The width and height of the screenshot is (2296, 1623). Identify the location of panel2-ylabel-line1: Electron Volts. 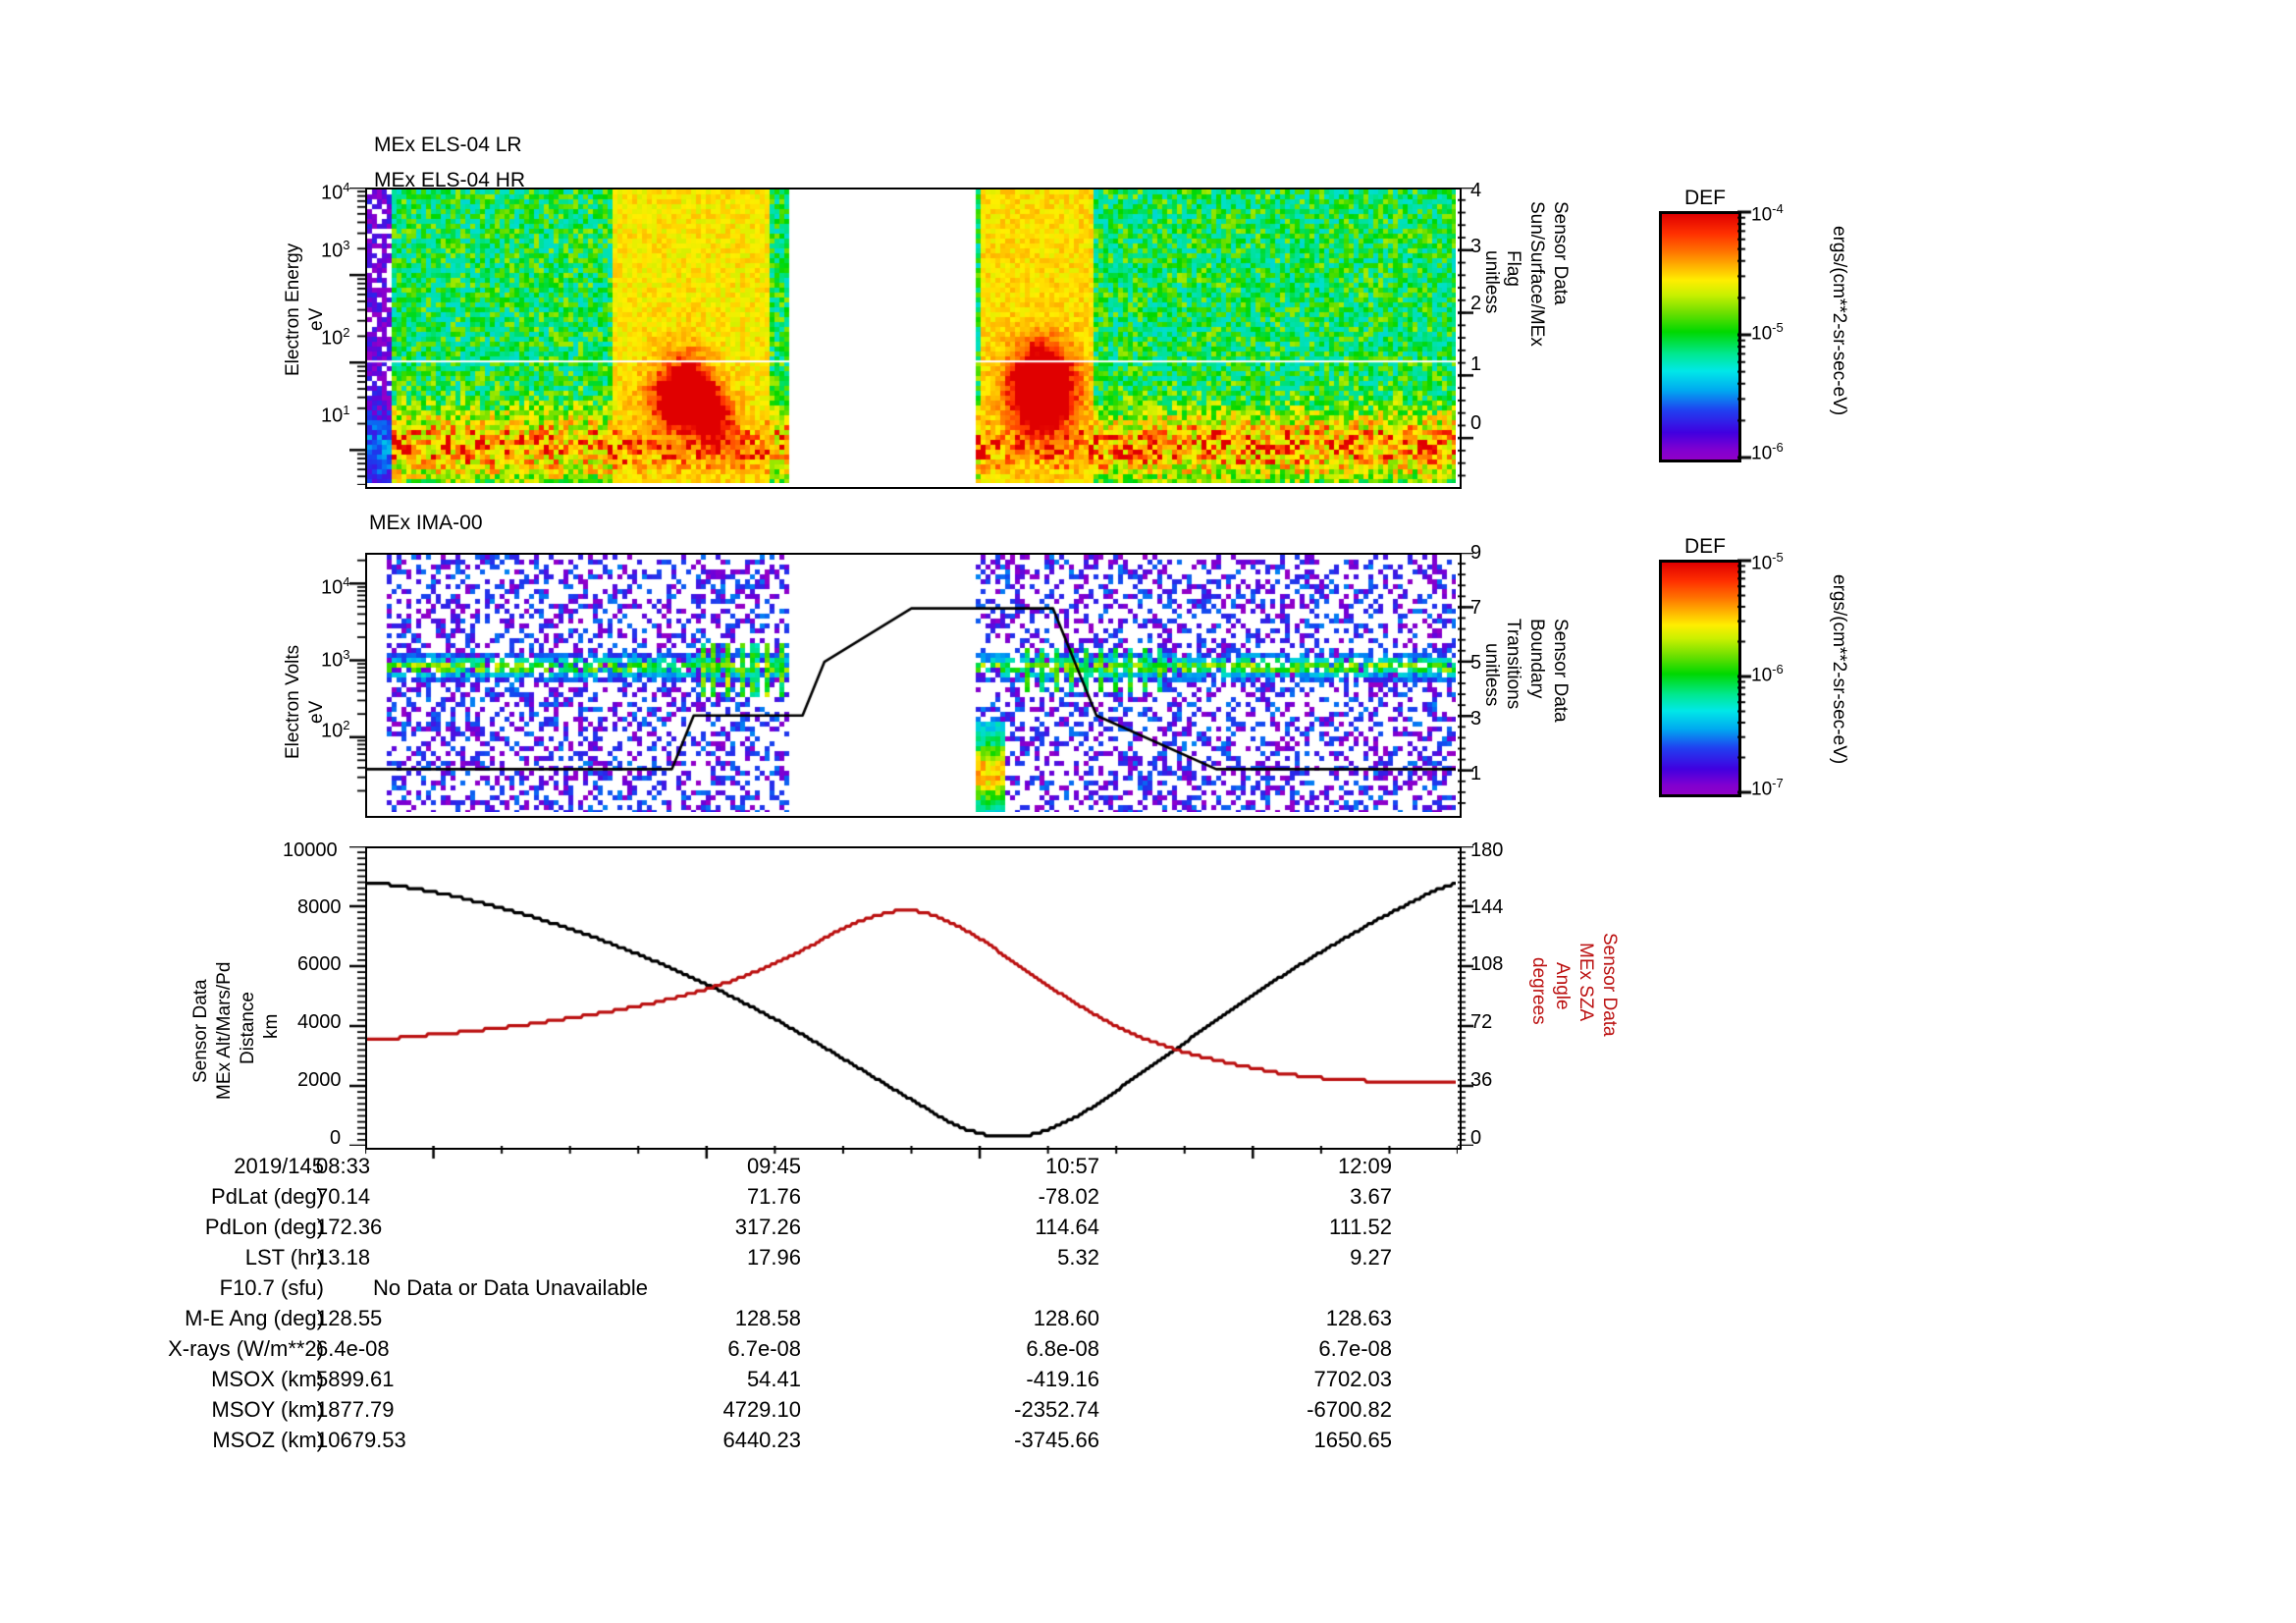
(293, 702).